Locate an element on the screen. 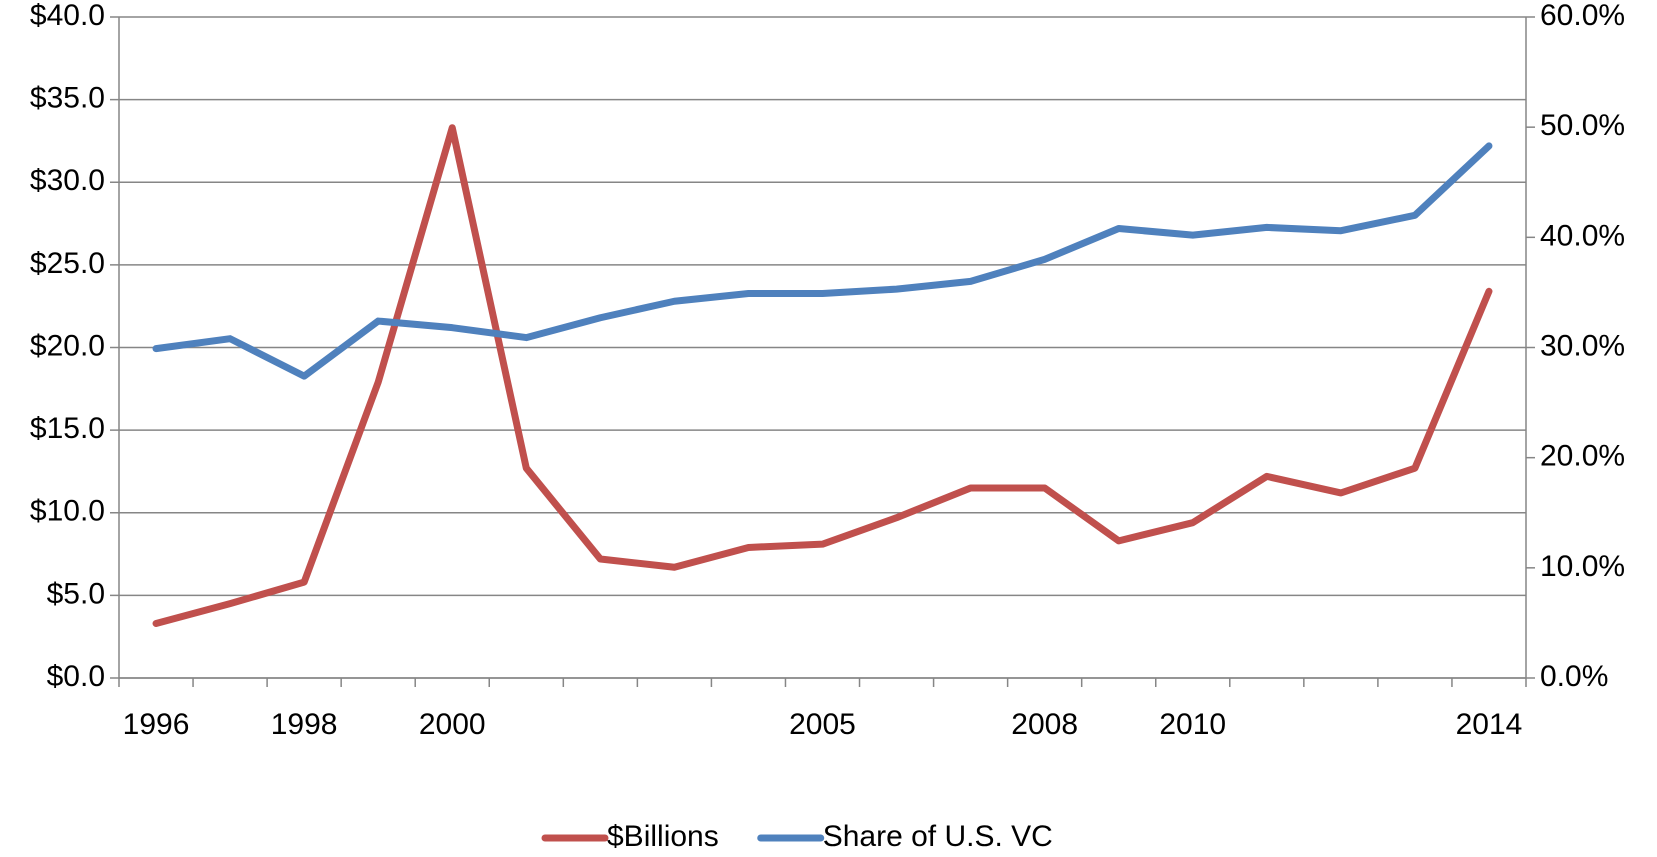 Image resolution: width=1657 pixels, height=857 pixels. x-tick-label: 2005 is located at coordinates (822, 724).